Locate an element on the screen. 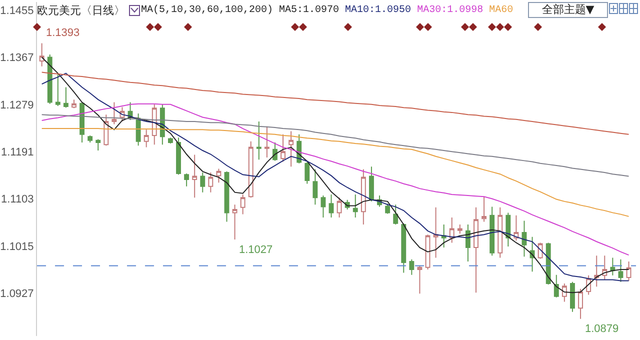  annotation: 1.0879 is located at coordinates (602, 329).